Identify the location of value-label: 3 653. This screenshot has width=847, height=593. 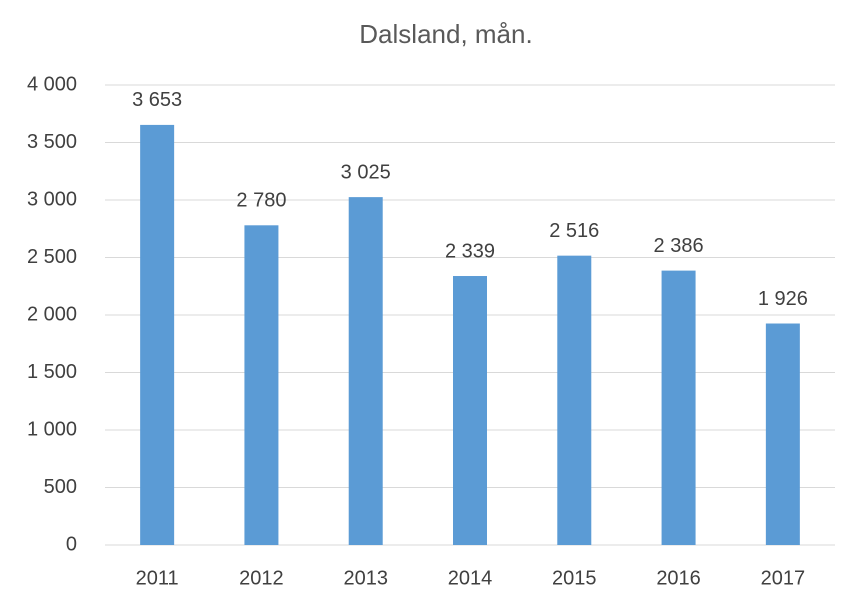
(157, 100).